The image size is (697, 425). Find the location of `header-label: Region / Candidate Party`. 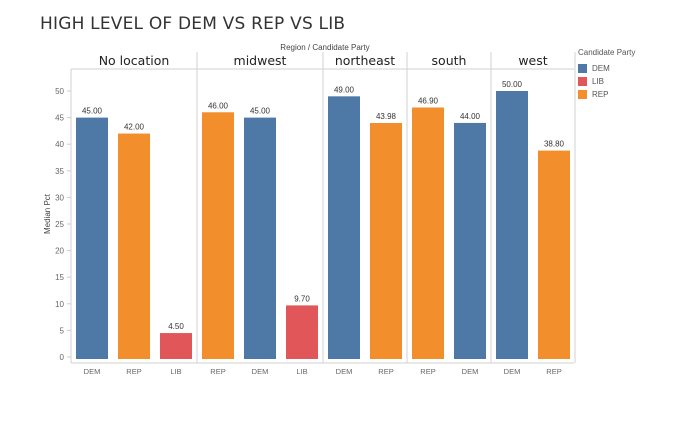

header-label: Region / Candidate Party is located at coordinates (324, 47).